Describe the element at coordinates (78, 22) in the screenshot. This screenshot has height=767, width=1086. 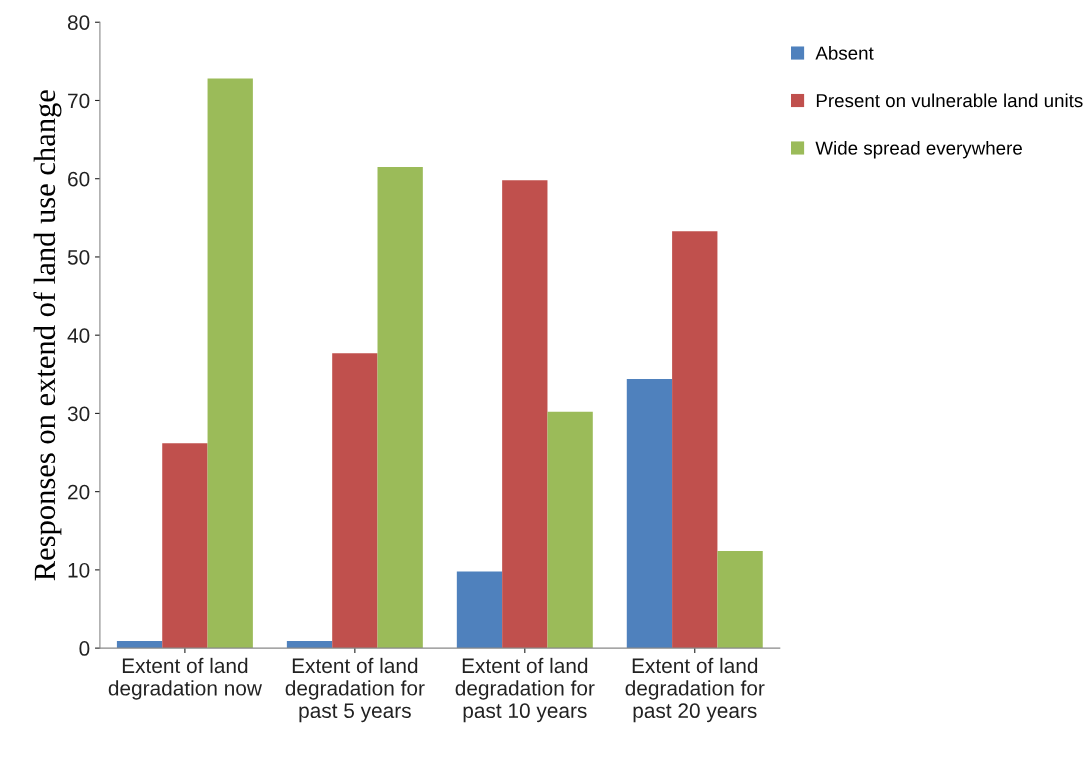
I see `y-tick-label: 80` at that location.